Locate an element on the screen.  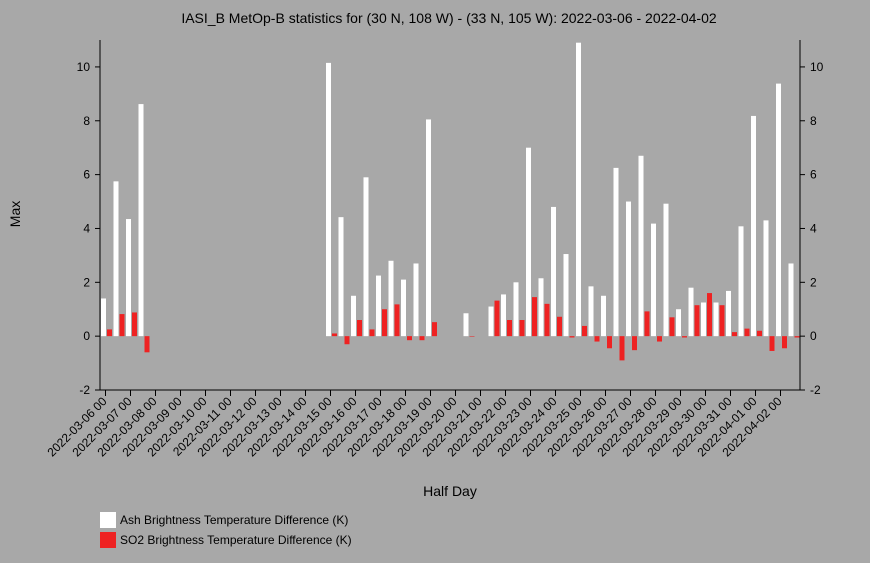
y-tick-label-left: 4 is located at coordinates (86, 228).